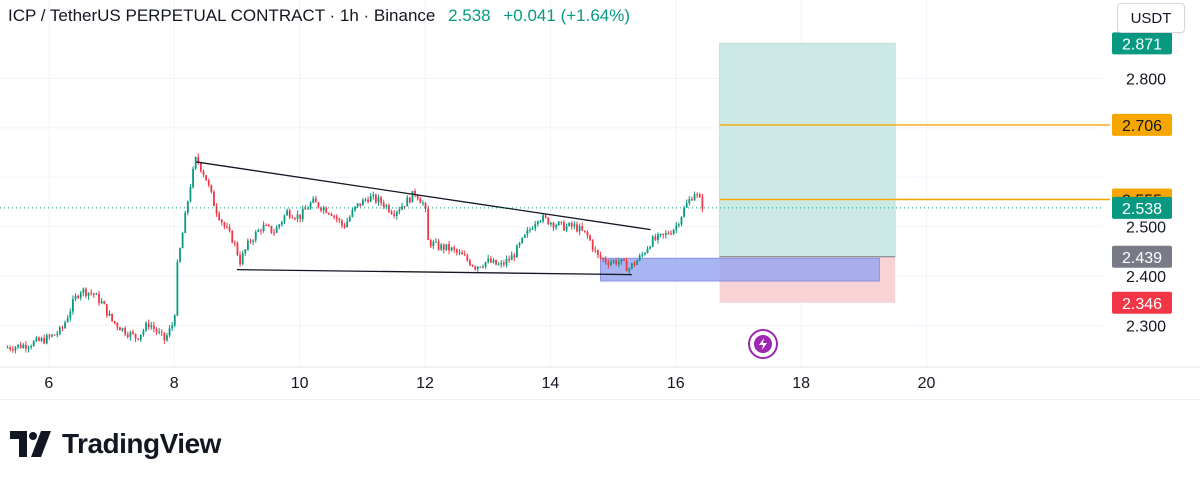 Image resolution: width=1200 pixels, height=484 pixels. What do you see at coordinates (1151, 18) in the screenshot?
I see `currency-button: USDT` at bounding box center [1151, 18].